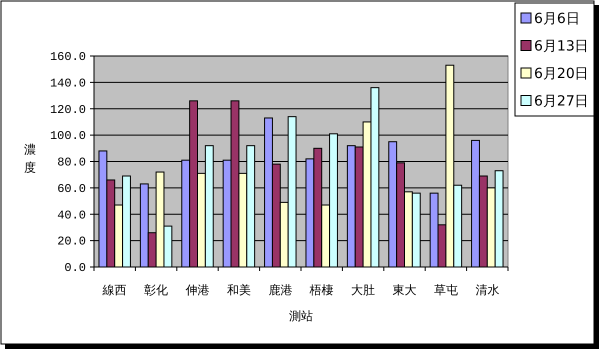 The width and height of the screenshot is (599, 349). Describe the element at coordinates (68, 109) in the screenshot. I see `y-tick-label: 120.0` at that location.